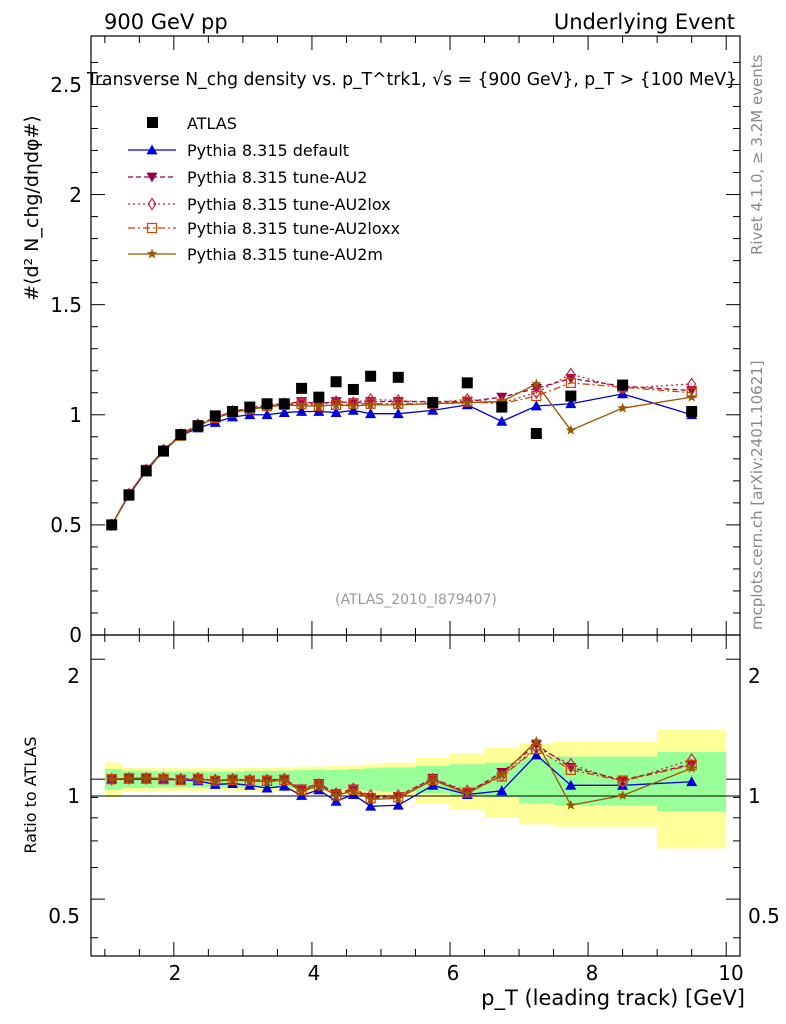 The width and height of the screenshot is (786, 1024). Describe the element at coordinates (293, 228) in the screenshot. I see `legend-label: Pythia 8.315 tune-AU2loxx` at that location.